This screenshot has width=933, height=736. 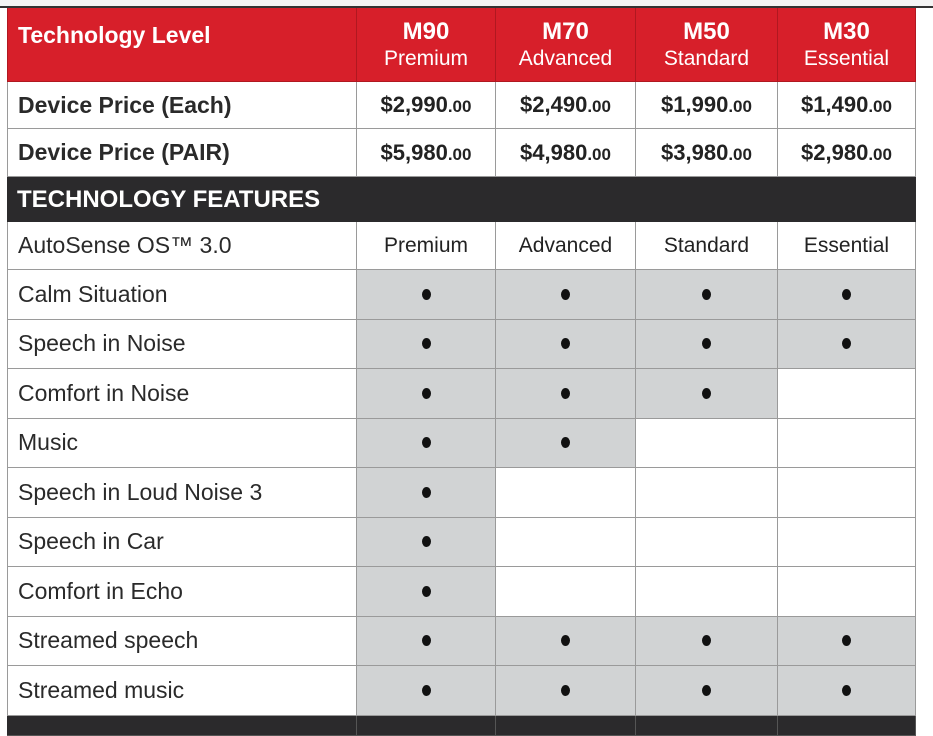 I want to click on model-header: M90 Premium, so click(x=426, y=45).